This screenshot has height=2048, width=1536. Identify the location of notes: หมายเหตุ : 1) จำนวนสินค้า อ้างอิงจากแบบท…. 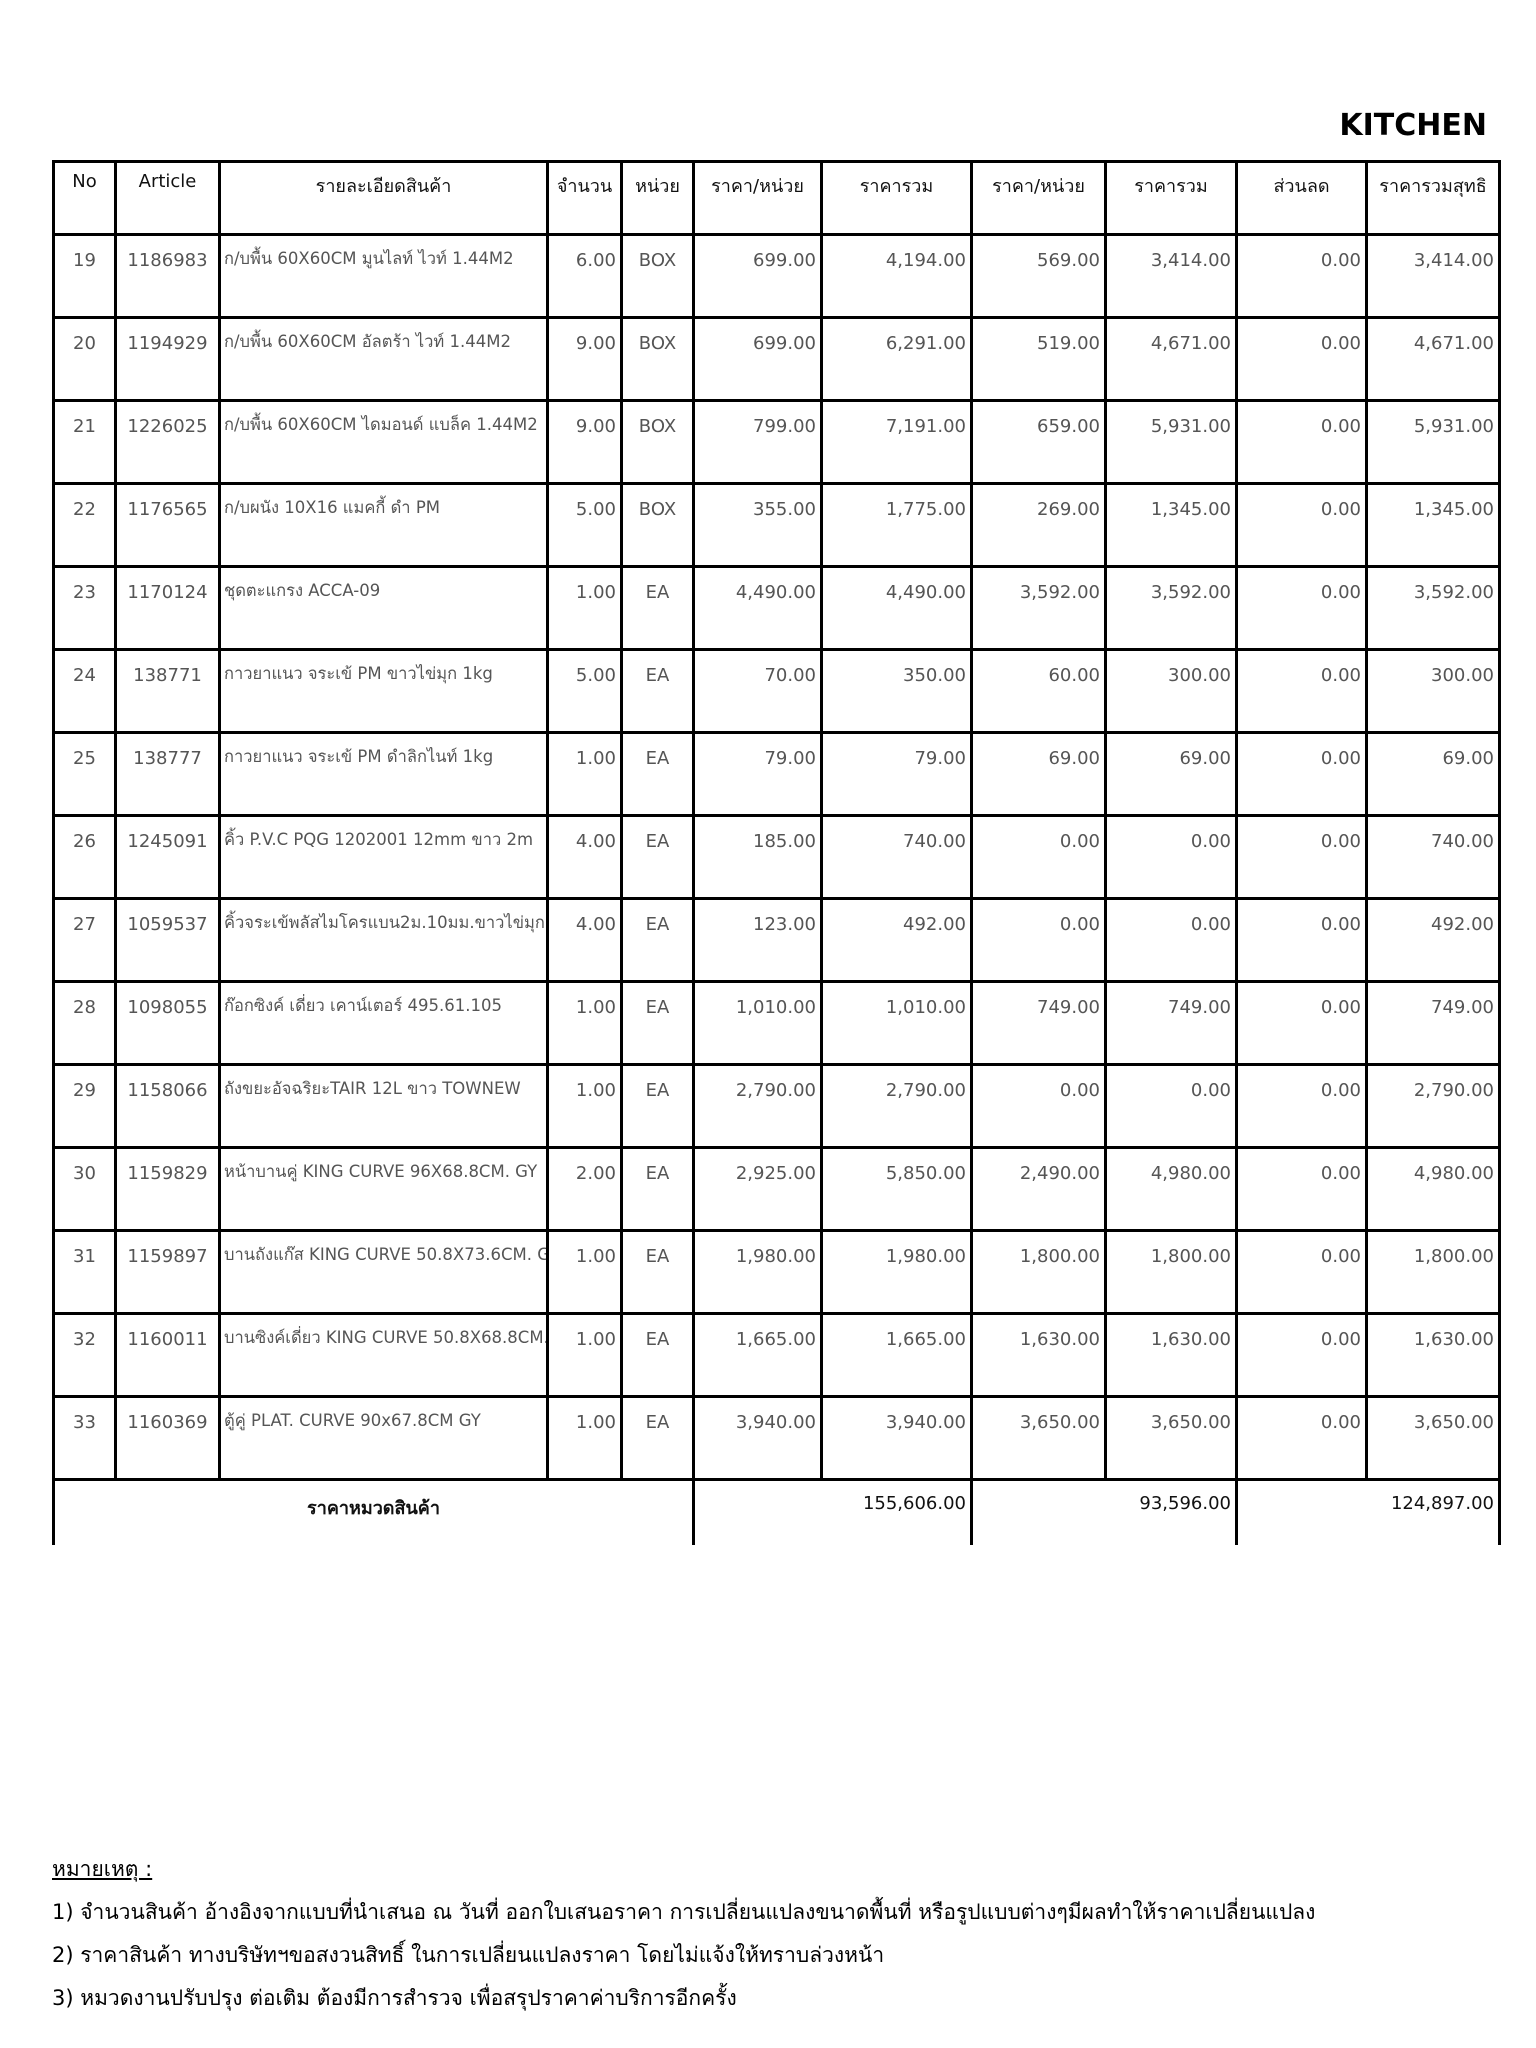
(683, 1934).